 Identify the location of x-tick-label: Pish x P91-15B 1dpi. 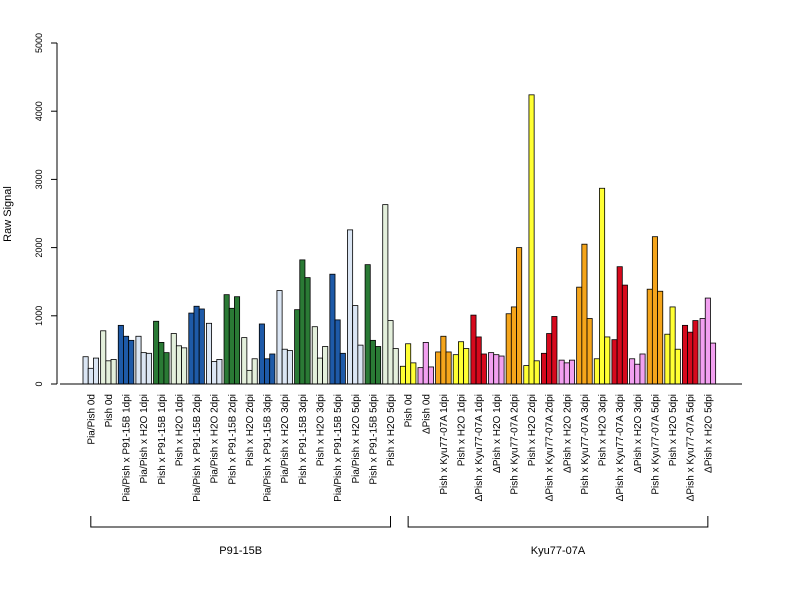
(162, 439).